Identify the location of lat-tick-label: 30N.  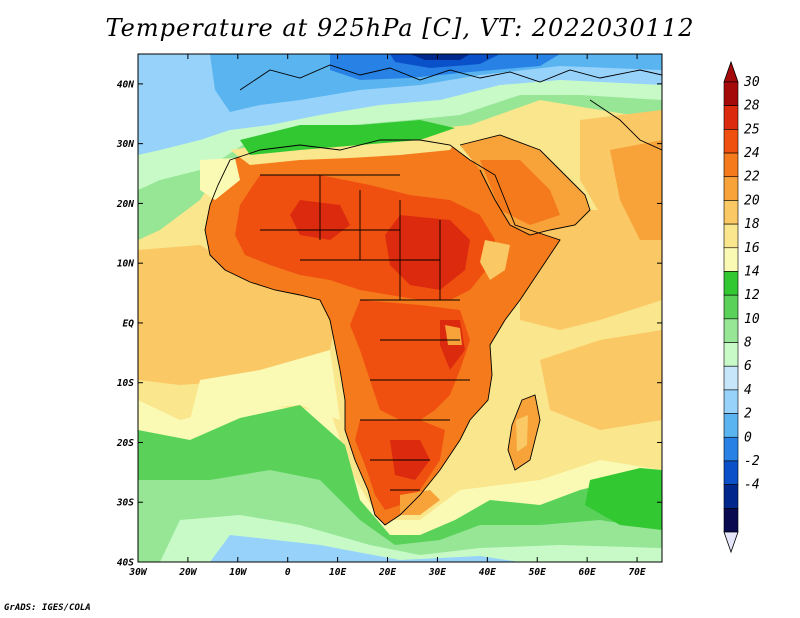
(125, 144).